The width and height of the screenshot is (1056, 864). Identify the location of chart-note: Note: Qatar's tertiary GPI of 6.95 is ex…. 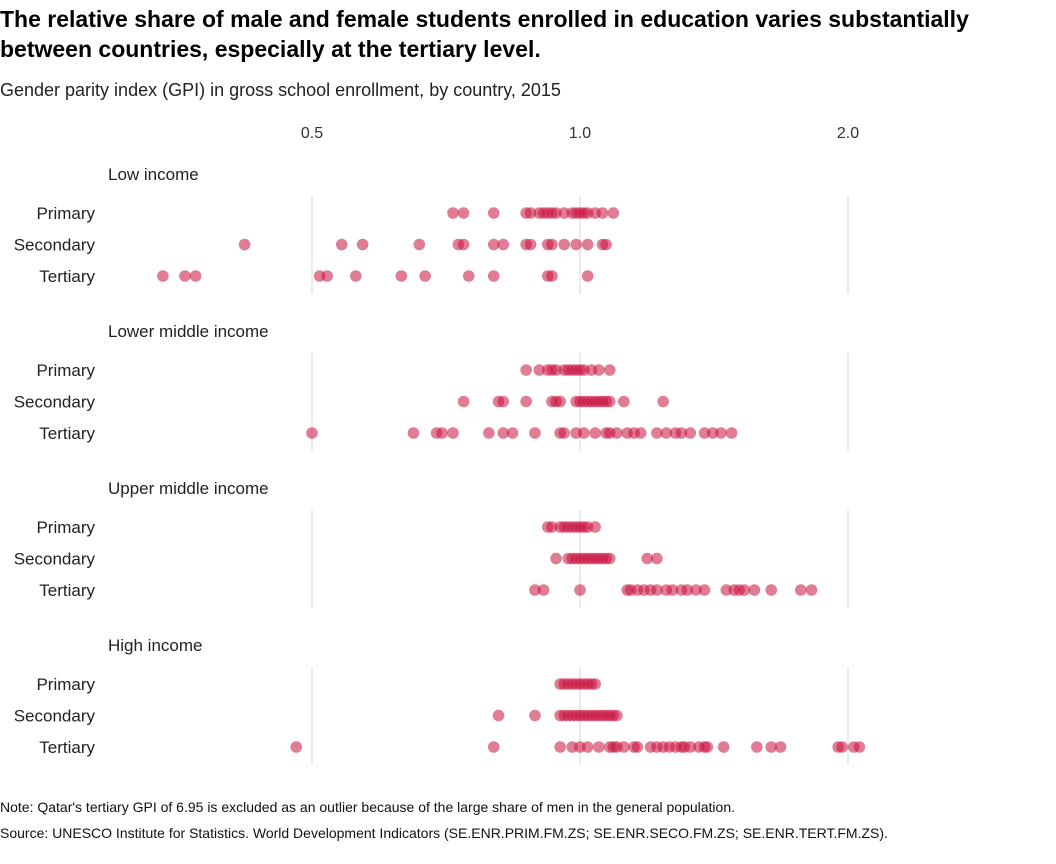
(367, 807).